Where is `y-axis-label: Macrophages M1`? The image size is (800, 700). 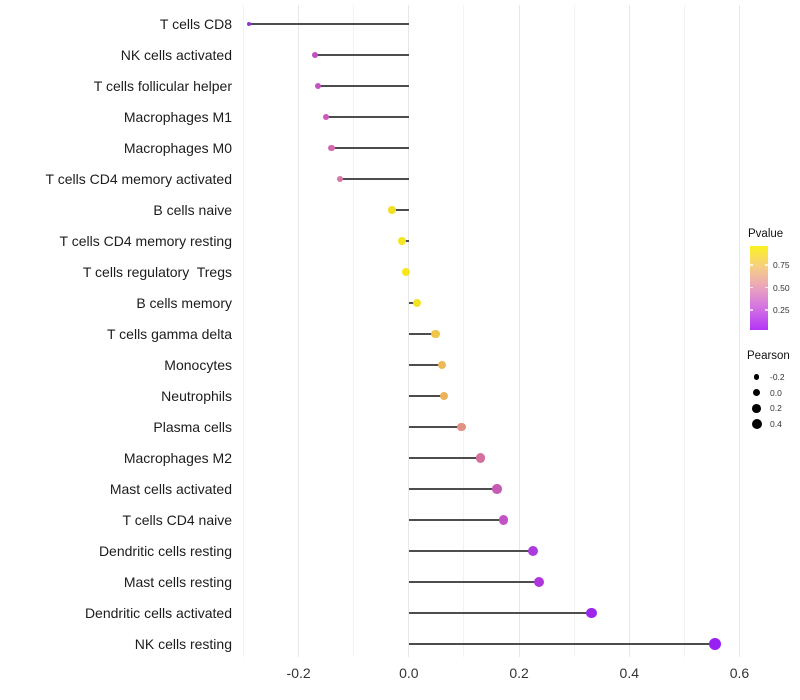
y-axis-label: Macrophages M1 is located at coordinates (177, 117).